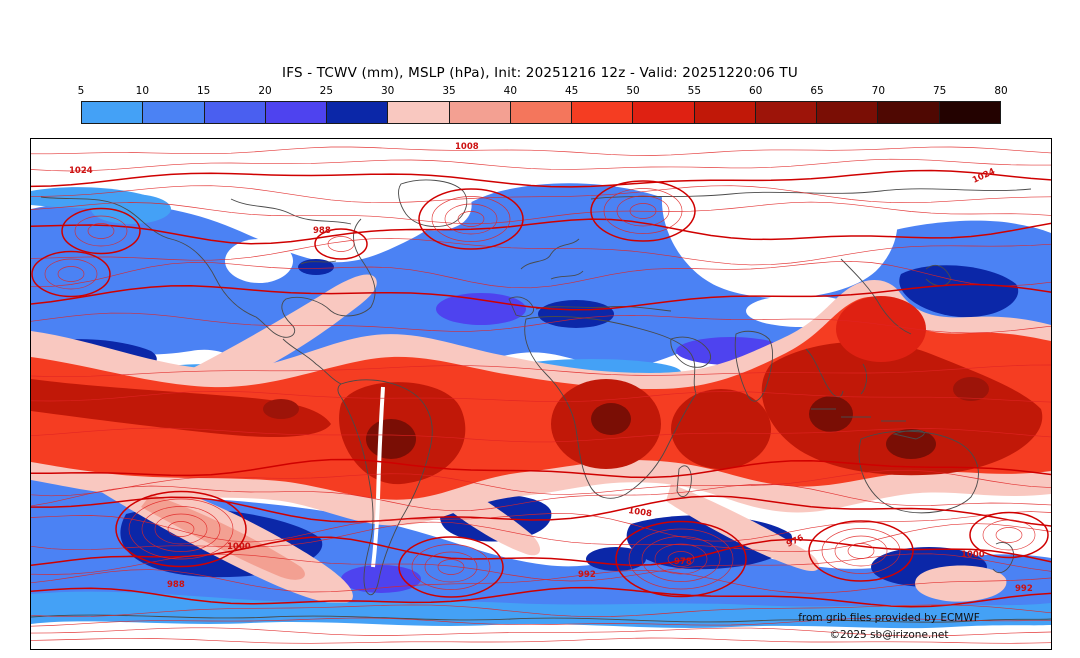 This screenshot has width=1080, height=658. I want to click on colorbar-tick-label: 35, so click(449, 91).